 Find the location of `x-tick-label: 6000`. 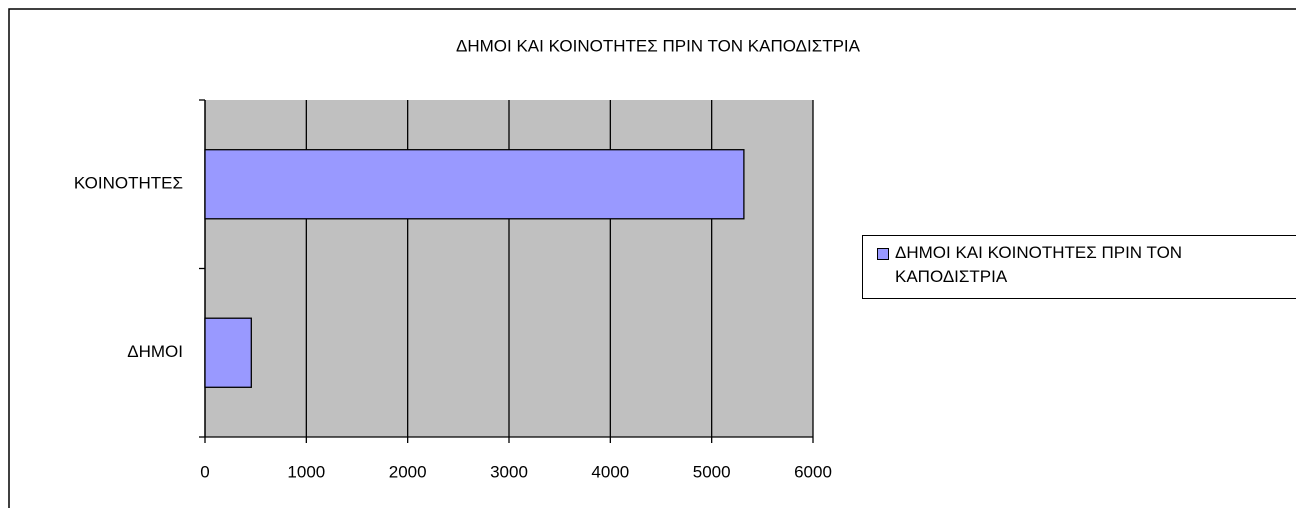

x-tick-label: 6000 is located at coordinates (813, 471).